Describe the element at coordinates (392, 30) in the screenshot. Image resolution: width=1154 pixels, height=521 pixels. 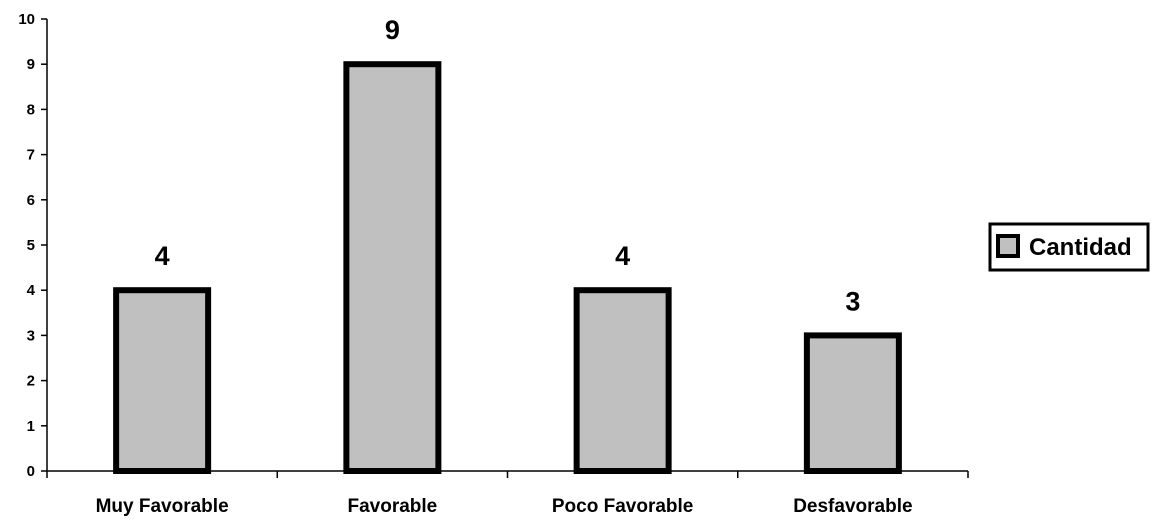
I see `data-label: 9` at that location.